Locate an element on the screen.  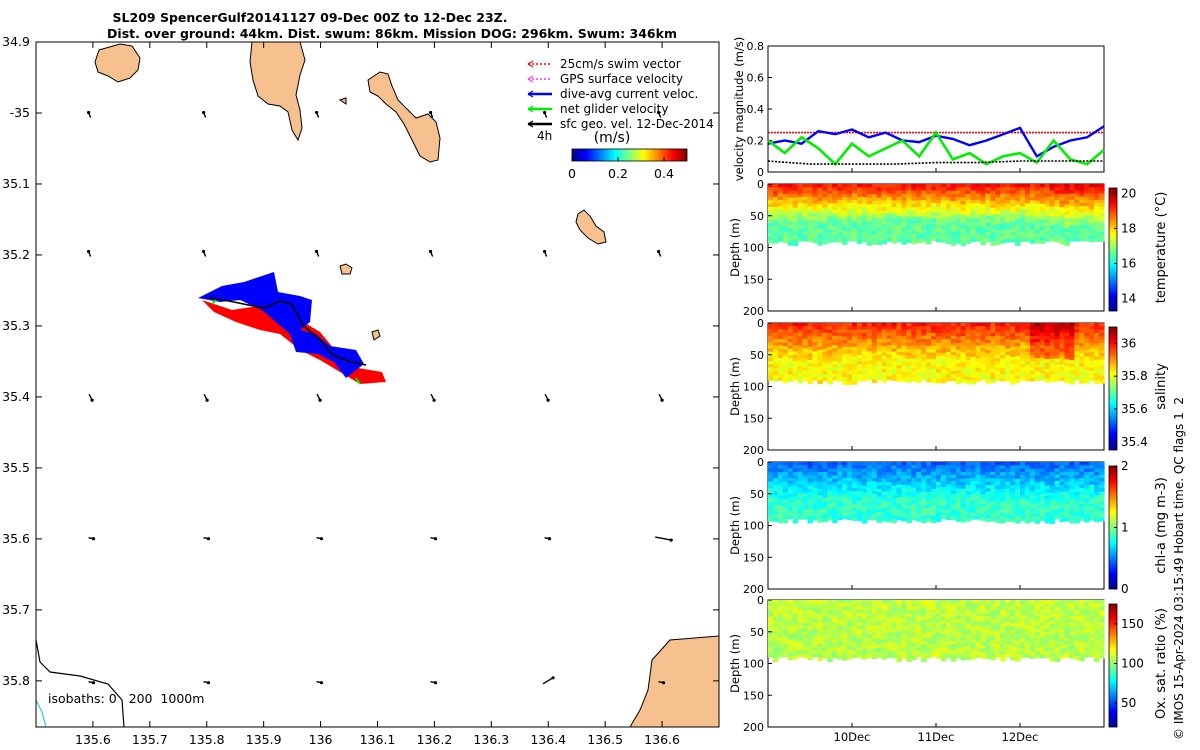
geo-vector-head is located at coordinates (320, 400).